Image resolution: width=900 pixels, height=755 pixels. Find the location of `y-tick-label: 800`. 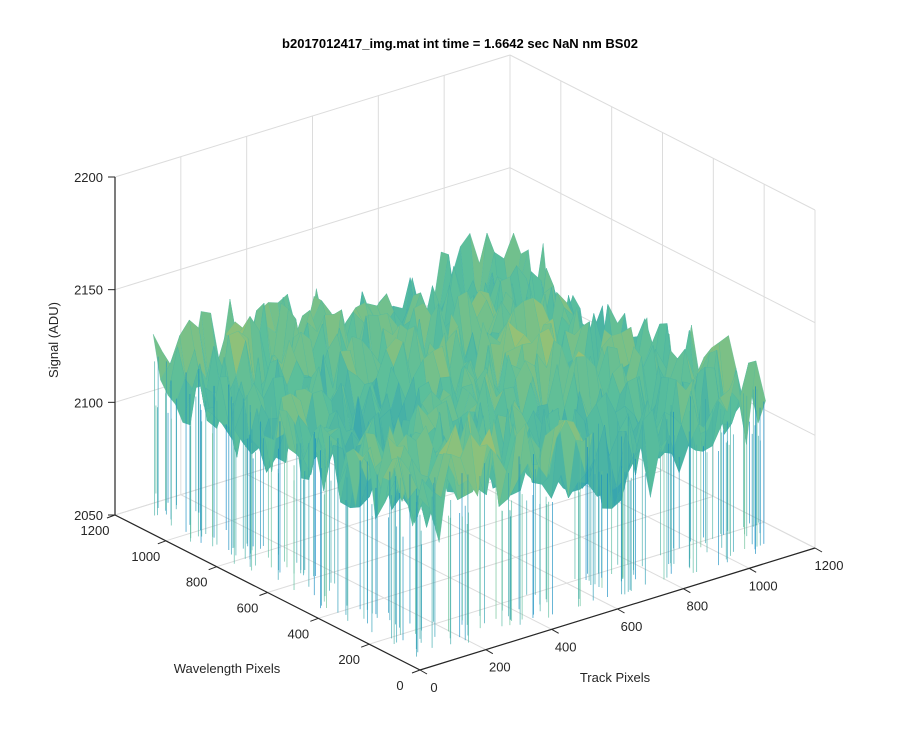

y-tick-label: 800 is located at coordinates (197, 582).